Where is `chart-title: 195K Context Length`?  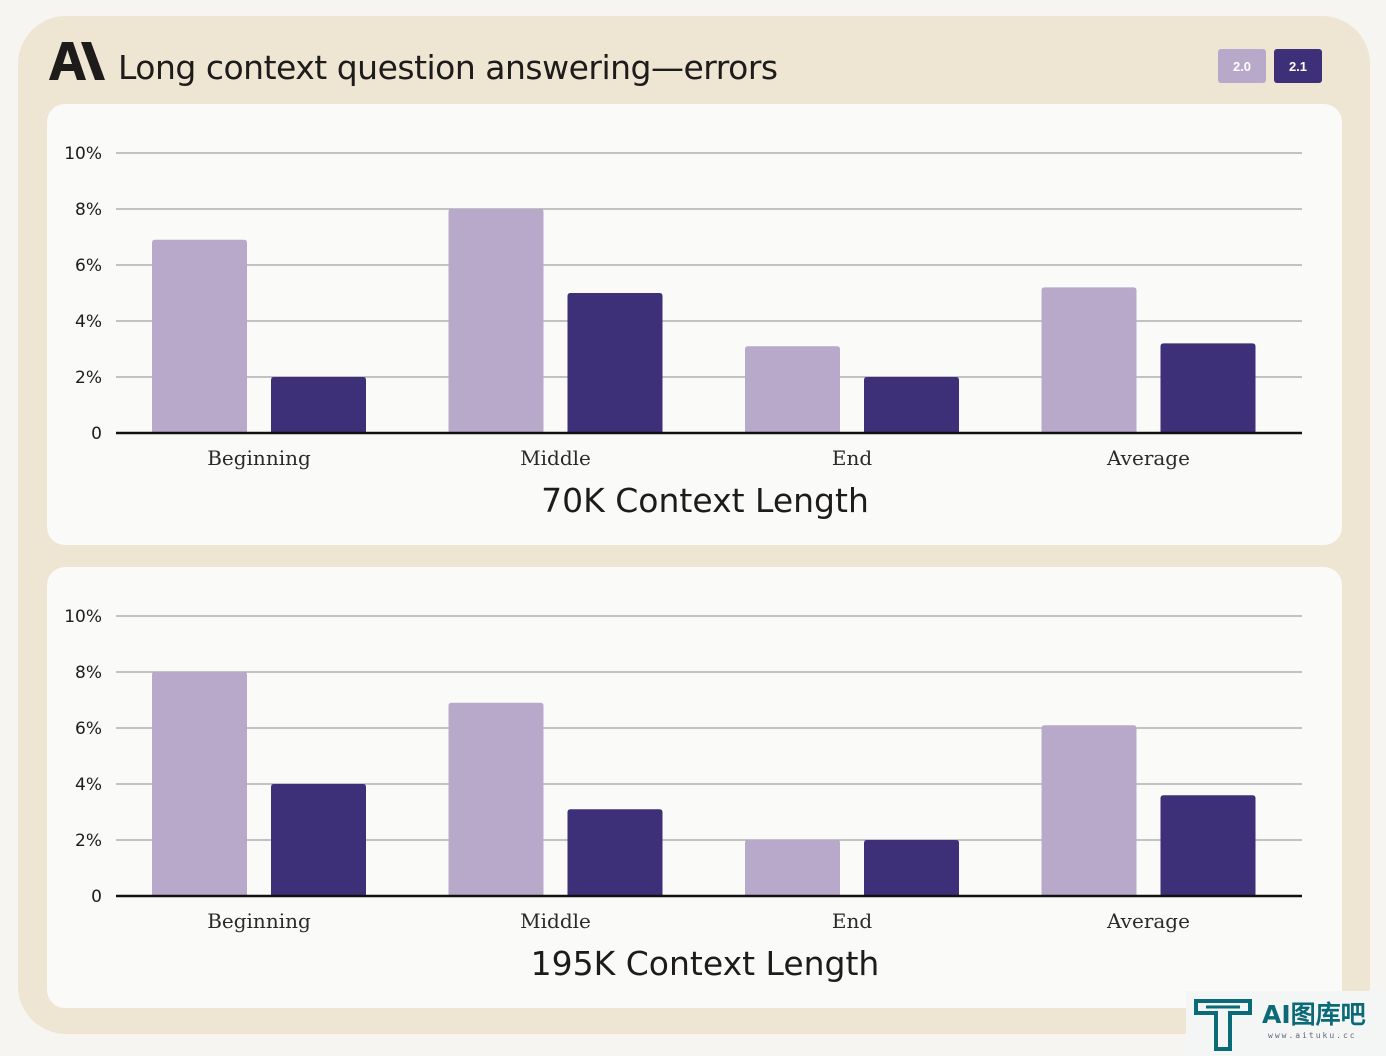 chart-title: 195K Context Length is located at coordinates (705, 963).